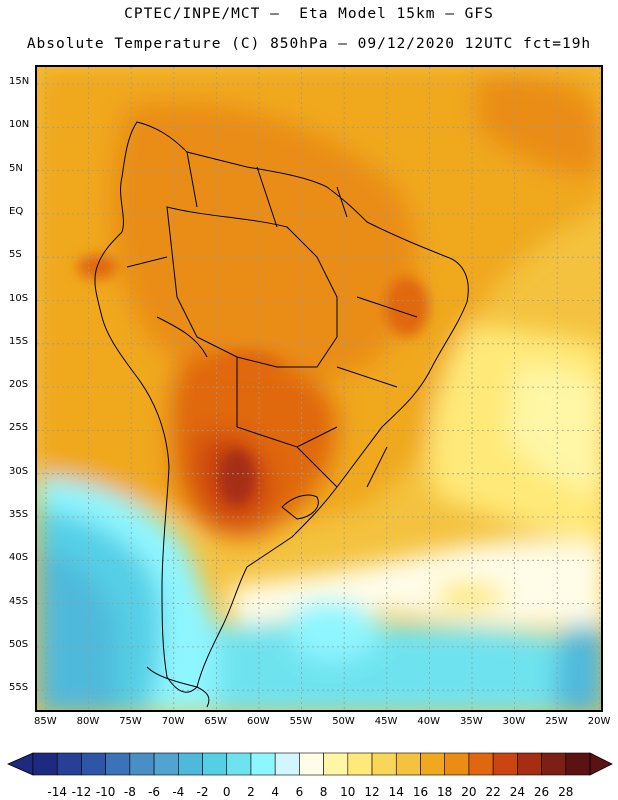 The height and width of the screenshot is (800, 618). What do you see at coordinates (19, 385) in the screenshot?
I see `lat-label-20s: 20S` at bounding box center [19, 385].